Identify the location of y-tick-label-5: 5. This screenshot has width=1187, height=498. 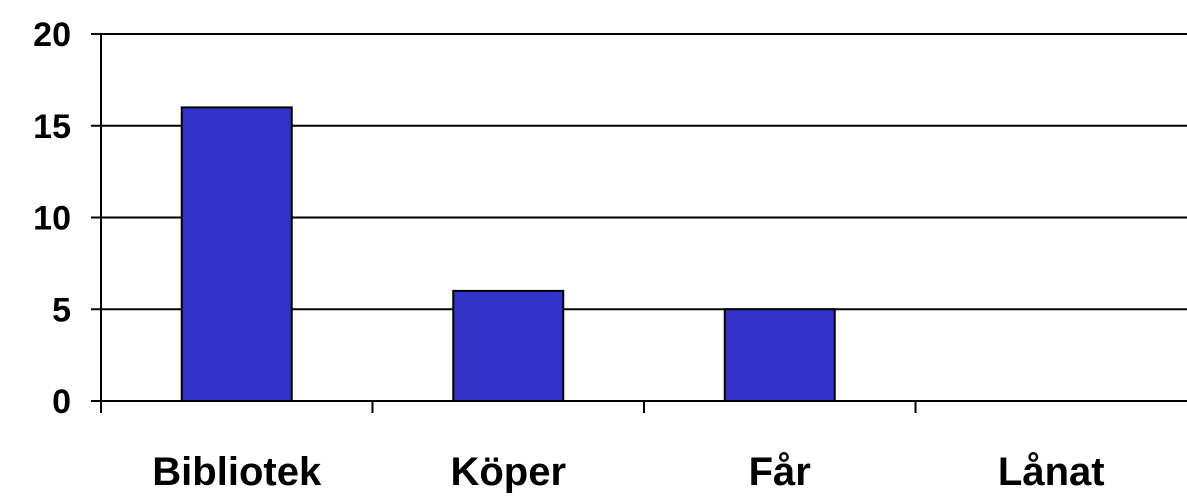
(61, 310).